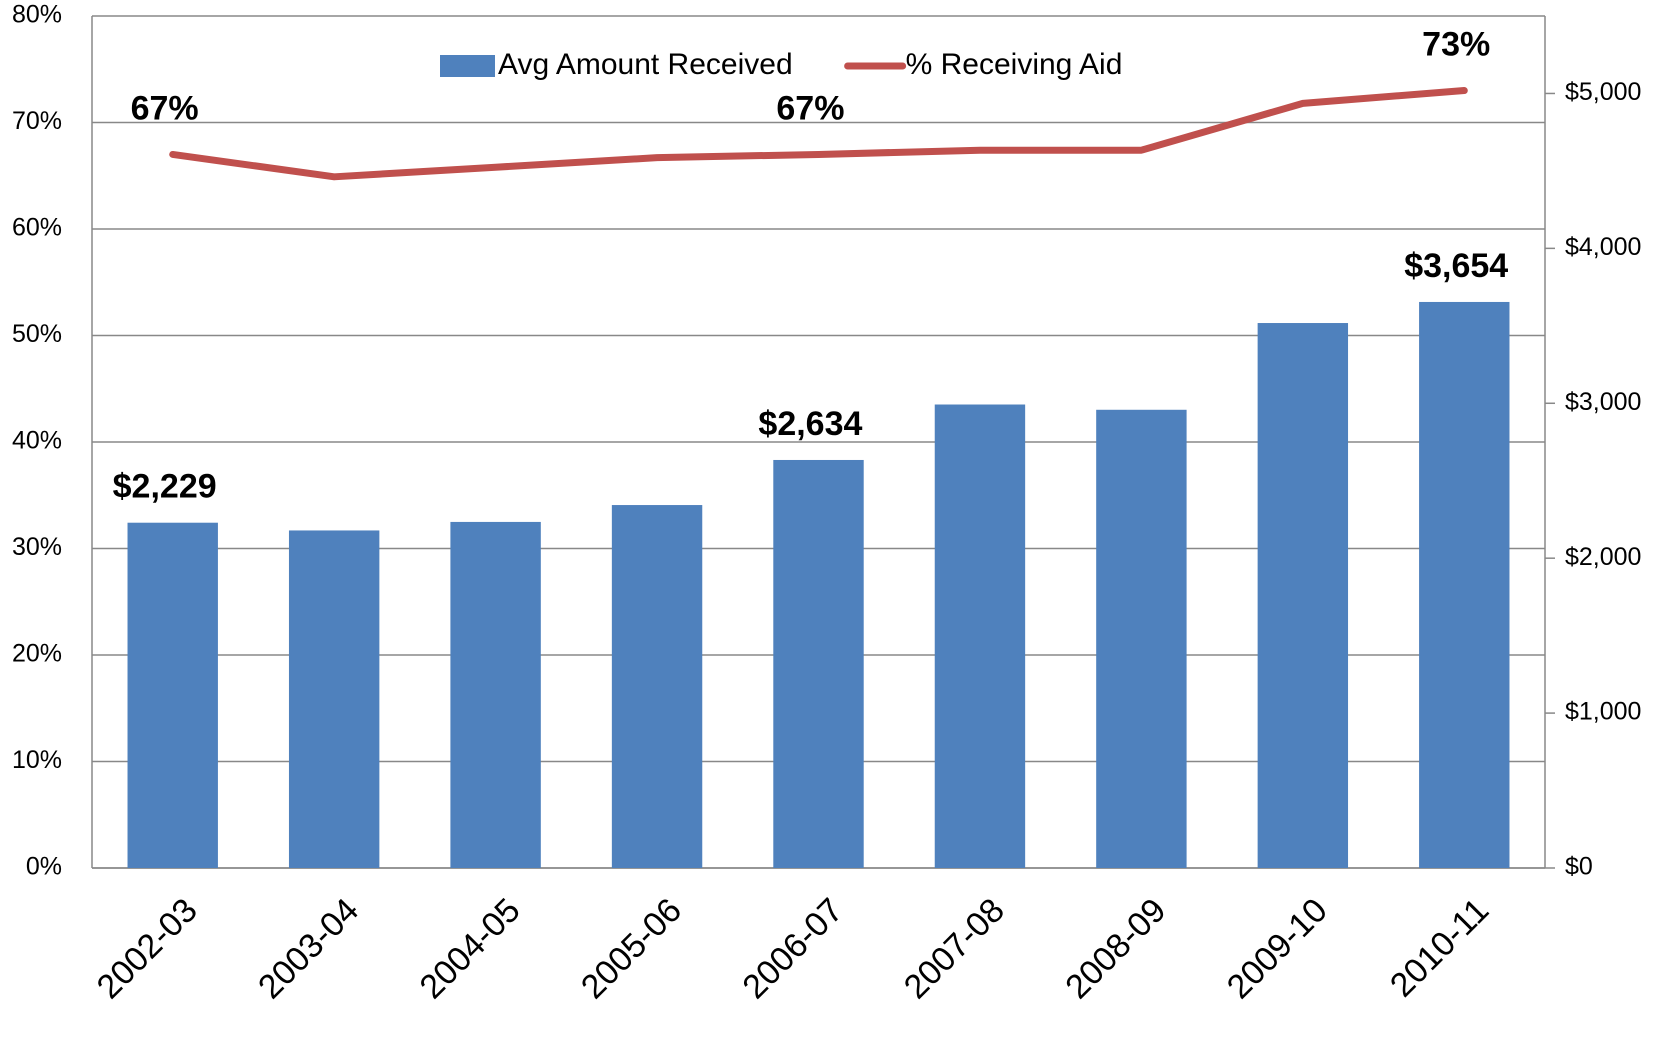  I want to click on y-tick-label: 60%, so click(37, 228).